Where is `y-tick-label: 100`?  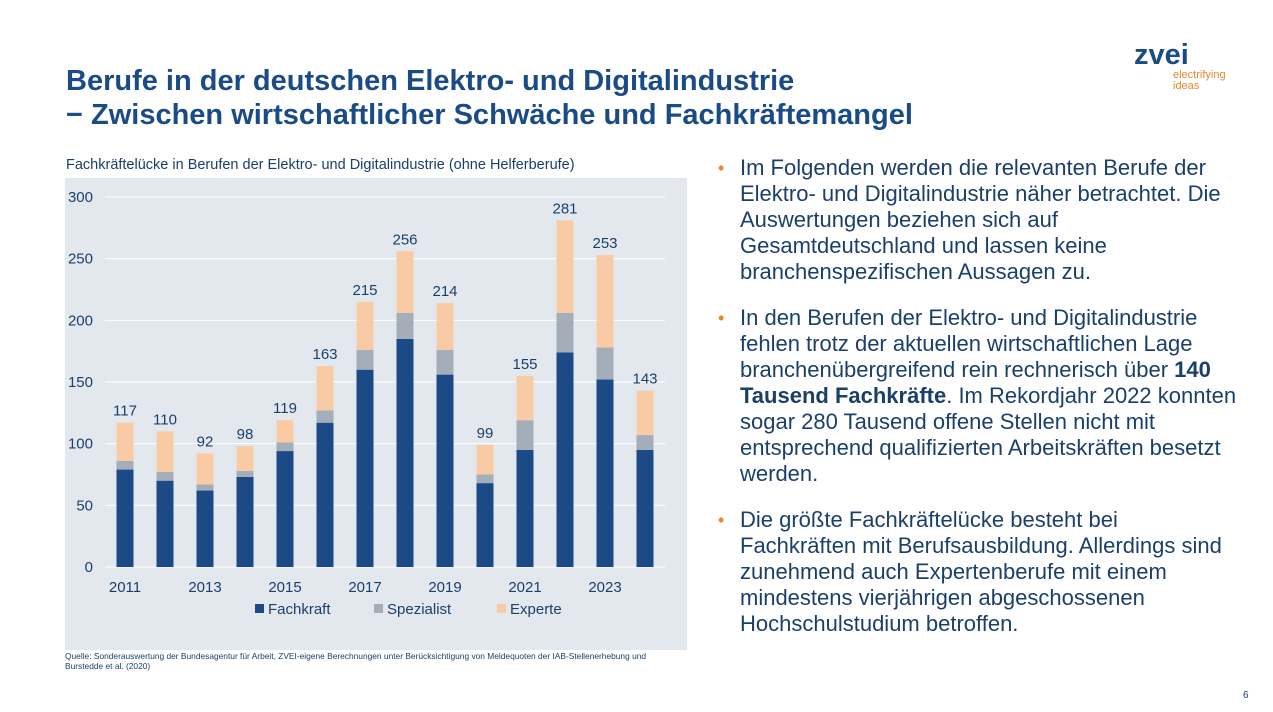
y-tick-label: 100 is located at coordinates (80, 444).